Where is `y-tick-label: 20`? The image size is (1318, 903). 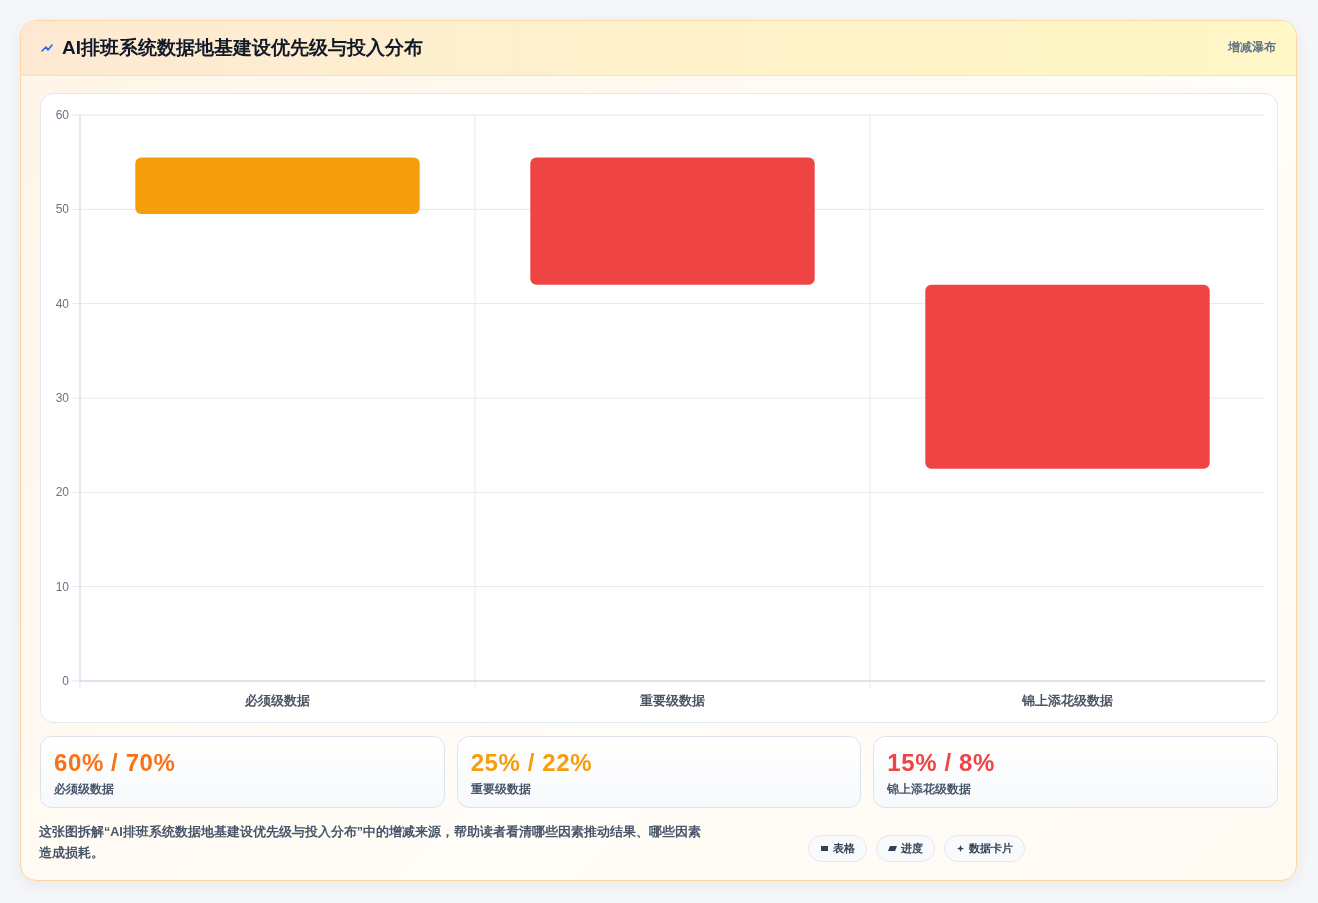 y-tick-label: 20 is located at coordinates (62, 492).